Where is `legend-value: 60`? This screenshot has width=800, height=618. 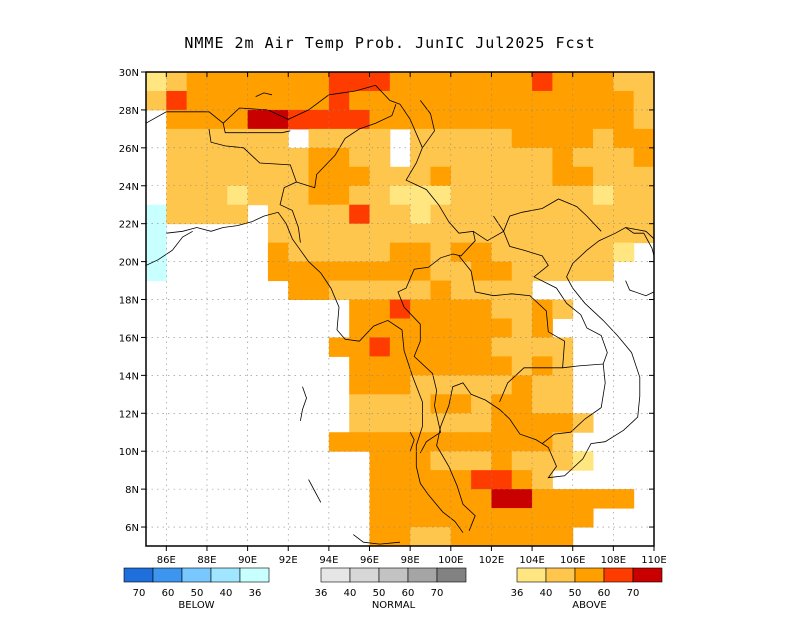
legend-value: 60 is located at coordinates (168, 593).